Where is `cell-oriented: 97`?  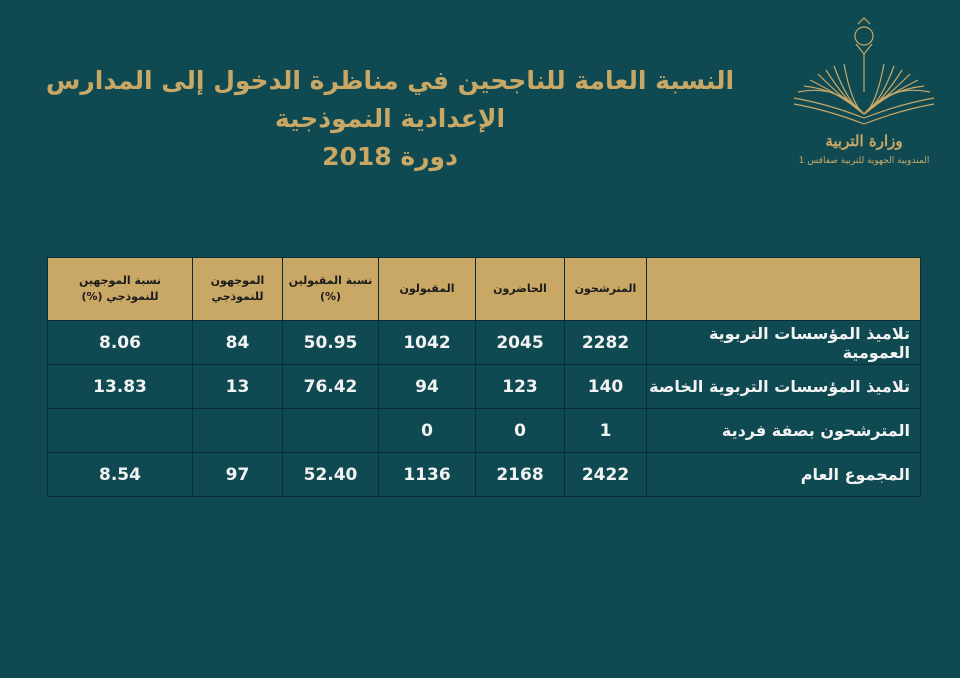 cell-oriented: 97 is located at coordinates (237, 474).